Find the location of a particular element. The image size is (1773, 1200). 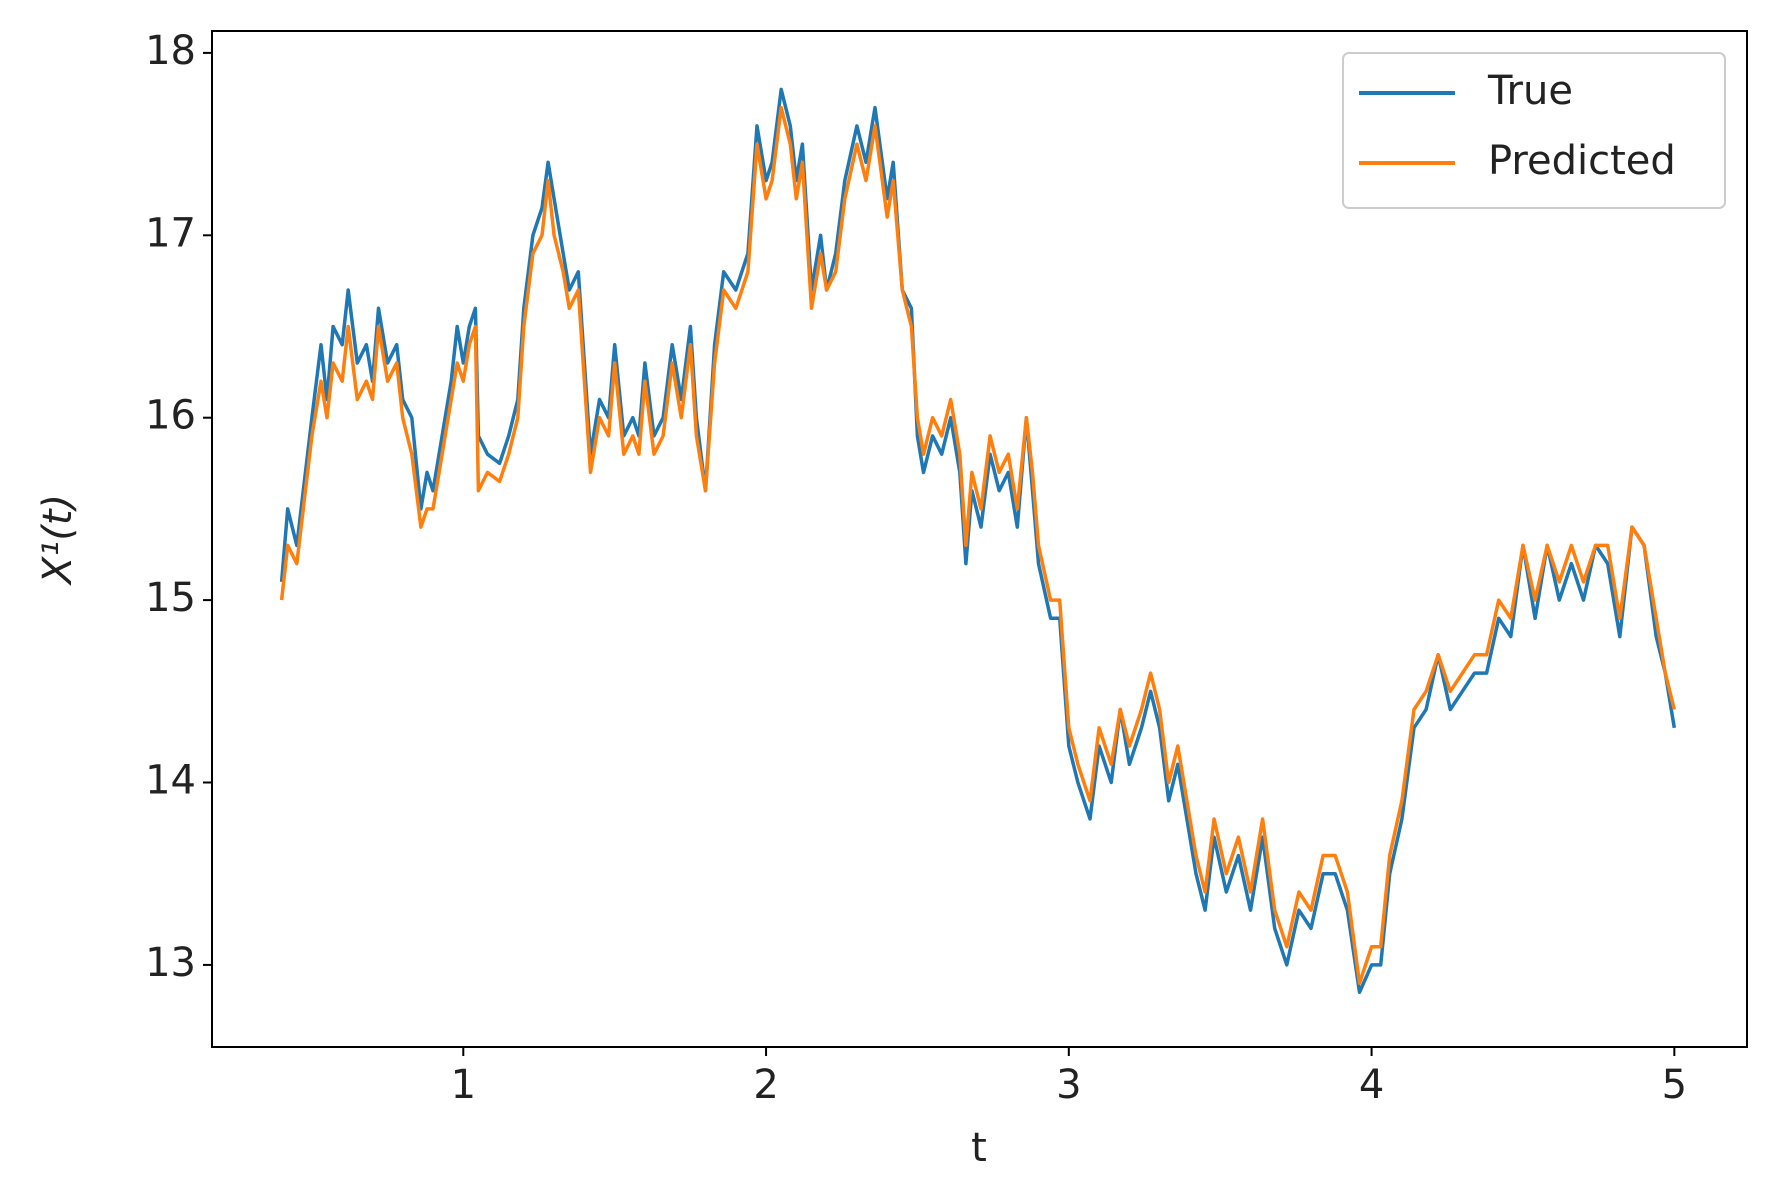

x-tick-label: 5 is located at coordinates (1674, 1085).